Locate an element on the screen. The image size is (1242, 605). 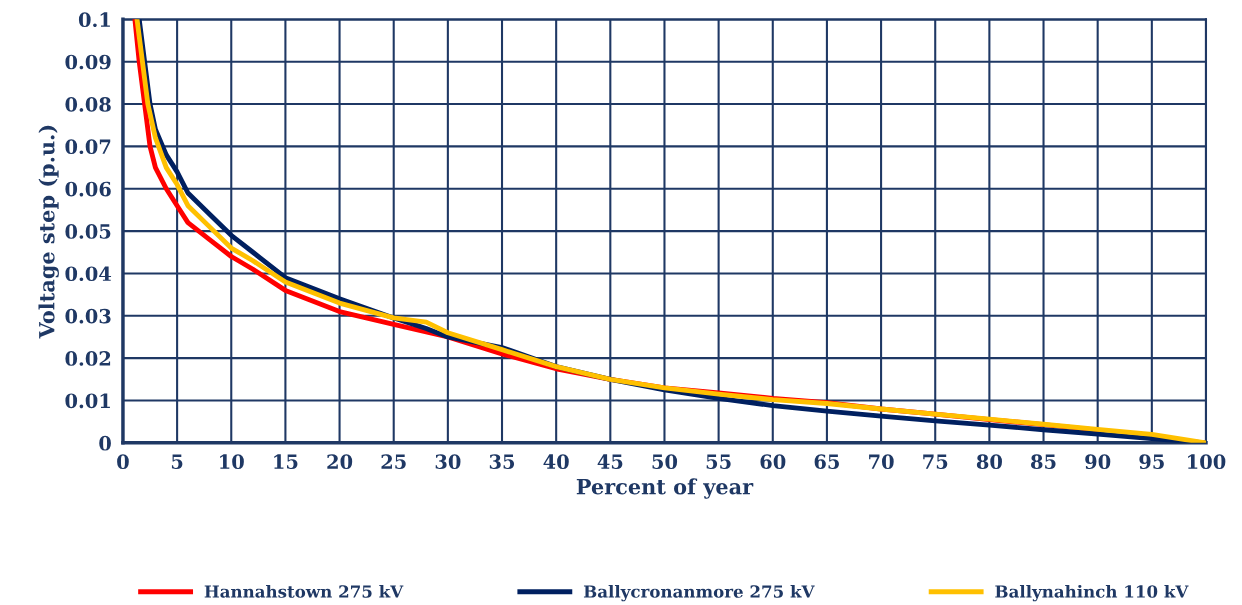
y-tick-label: 0.1 is located at coordinates (94, 20).